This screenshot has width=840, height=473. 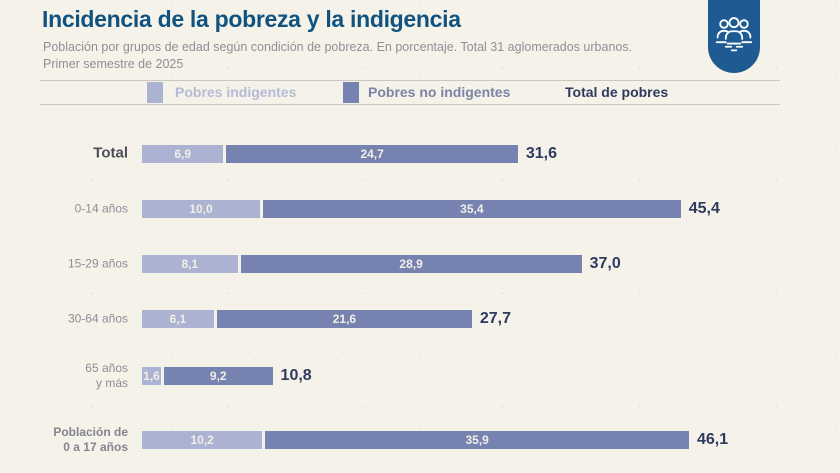 What do you see at coordinates (178, 319) in the screenshot?
I see `bar-segment-pobres-indigentes: 6,1` at bounding box center [178, 319].